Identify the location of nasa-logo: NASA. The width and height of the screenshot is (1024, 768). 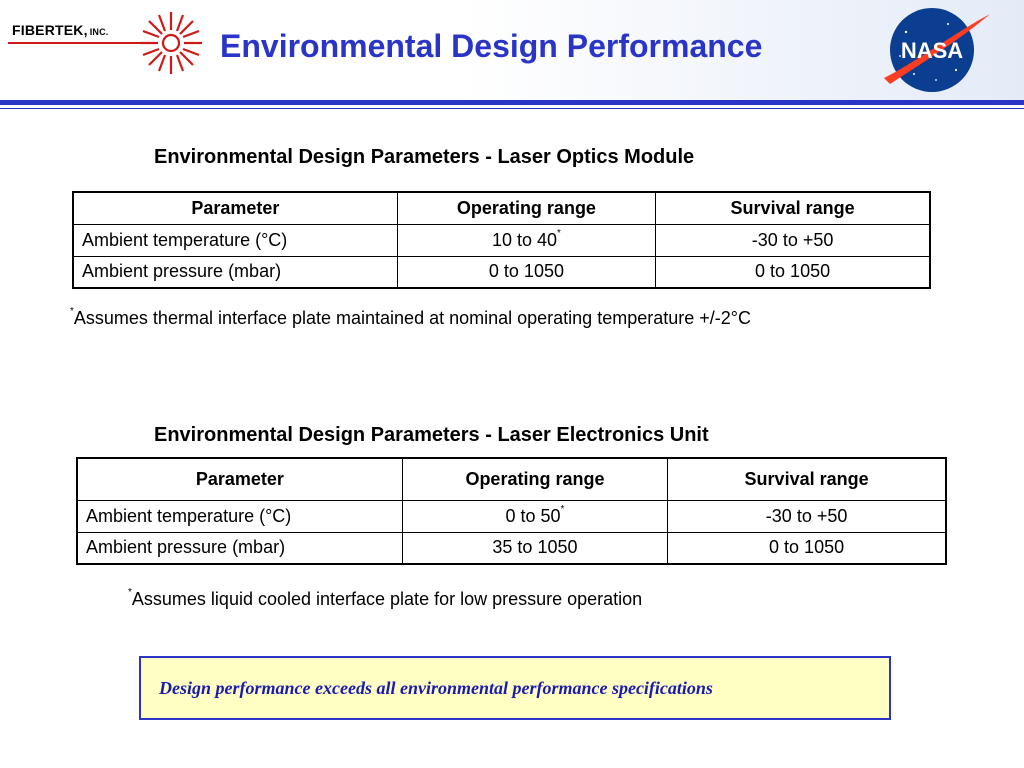
(937, 50).